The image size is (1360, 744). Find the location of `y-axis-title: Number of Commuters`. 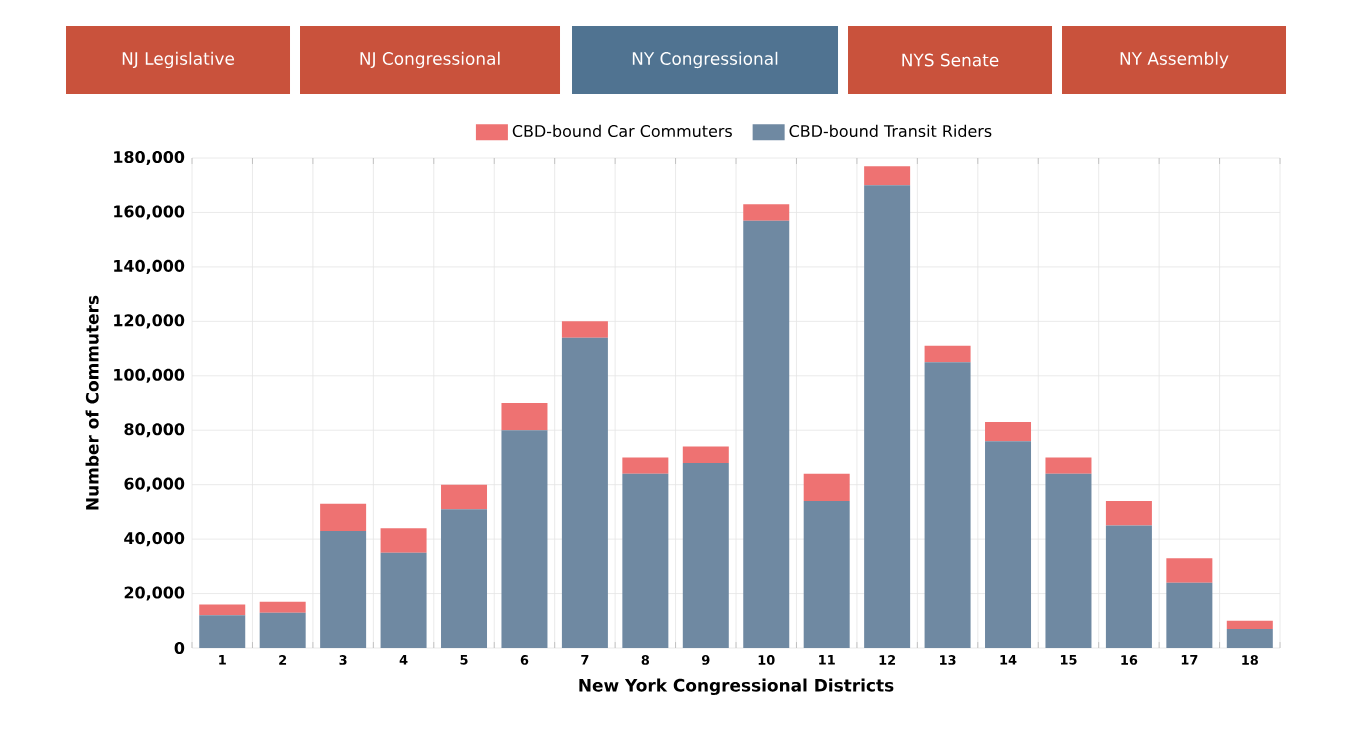

y-axis-title: Number of Commuters is located at coordinates (92, 402).